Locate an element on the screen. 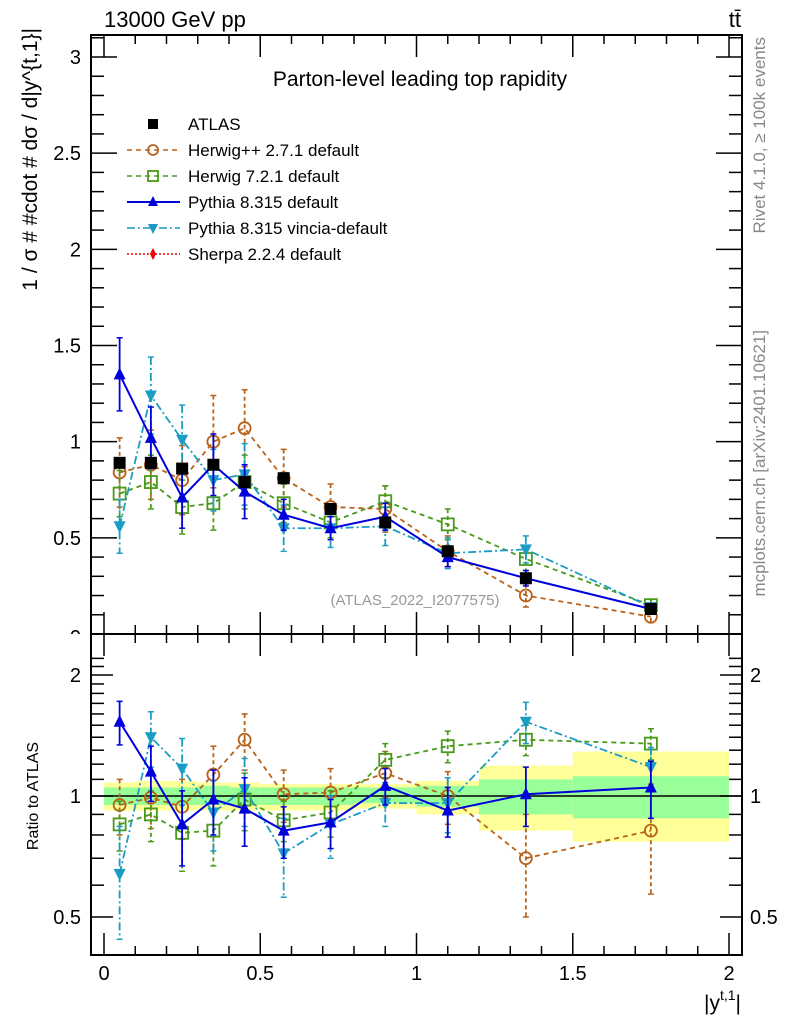 The width and height of the screenshot is (786, 1024). x-tick-label: 0 is located at coordinates (103, 974).